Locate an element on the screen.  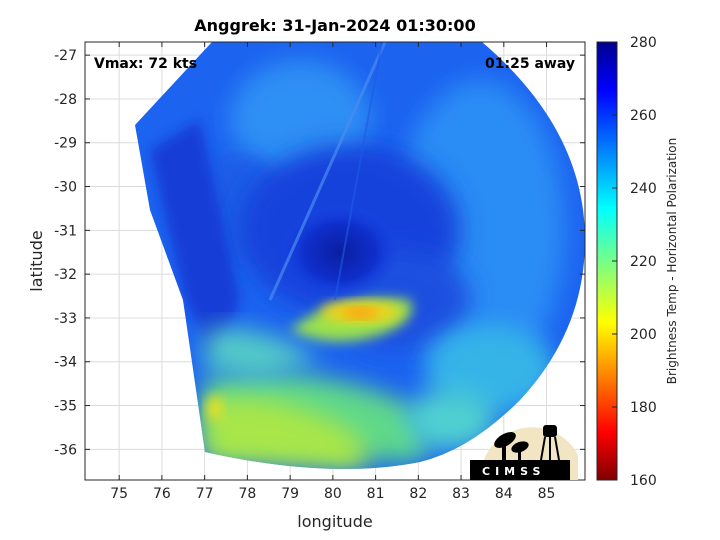
y-tick-label: -36 is located at coordinates (65, 450).